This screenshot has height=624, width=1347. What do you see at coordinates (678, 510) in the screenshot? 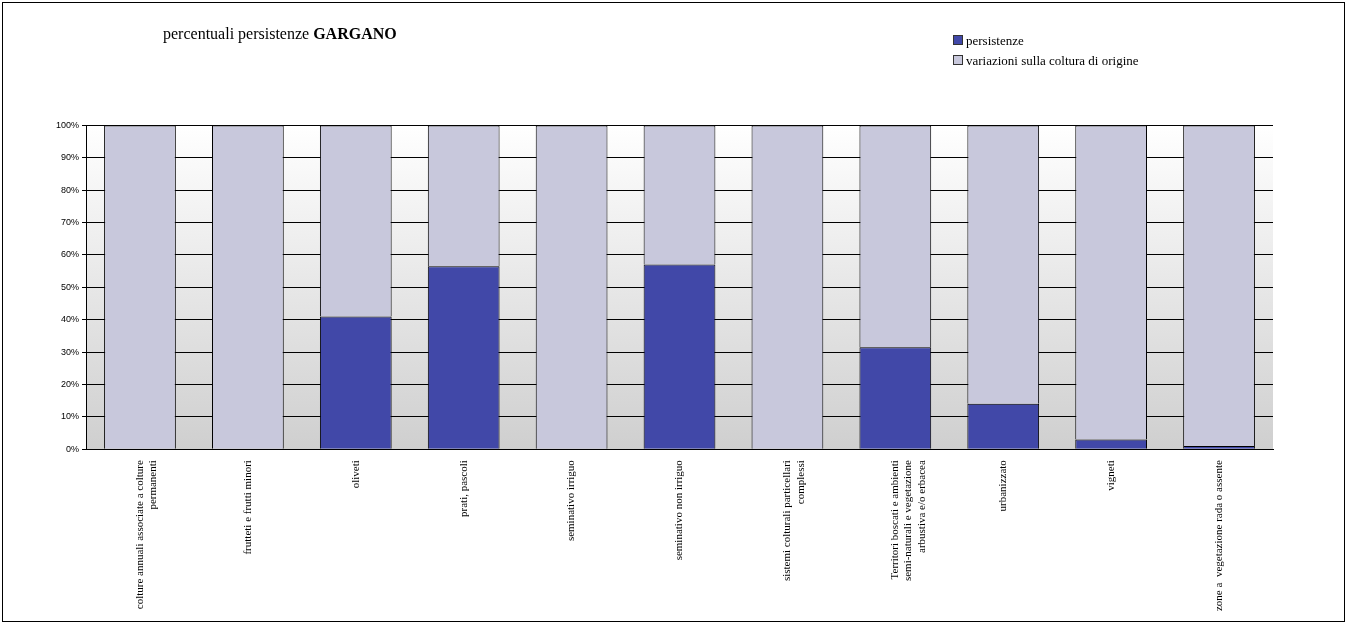
I see `x-tick-label: seminativo non irriguo` at bounding box center [678, 510].